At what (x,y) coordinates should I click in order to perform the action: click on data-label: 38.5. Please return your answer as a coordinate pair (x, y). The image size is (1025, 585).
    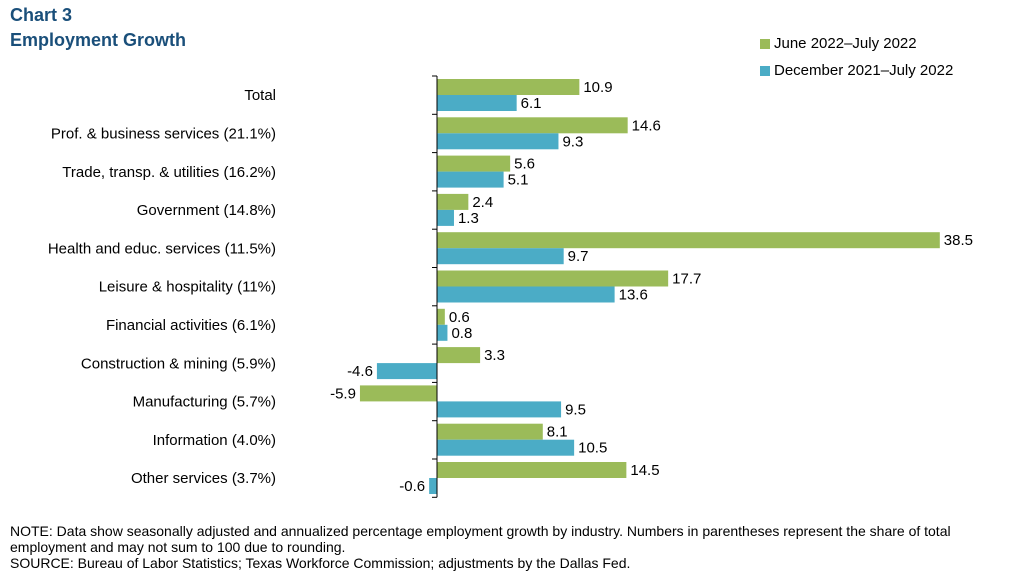
    Looking at the image, I should click on (958, 240).